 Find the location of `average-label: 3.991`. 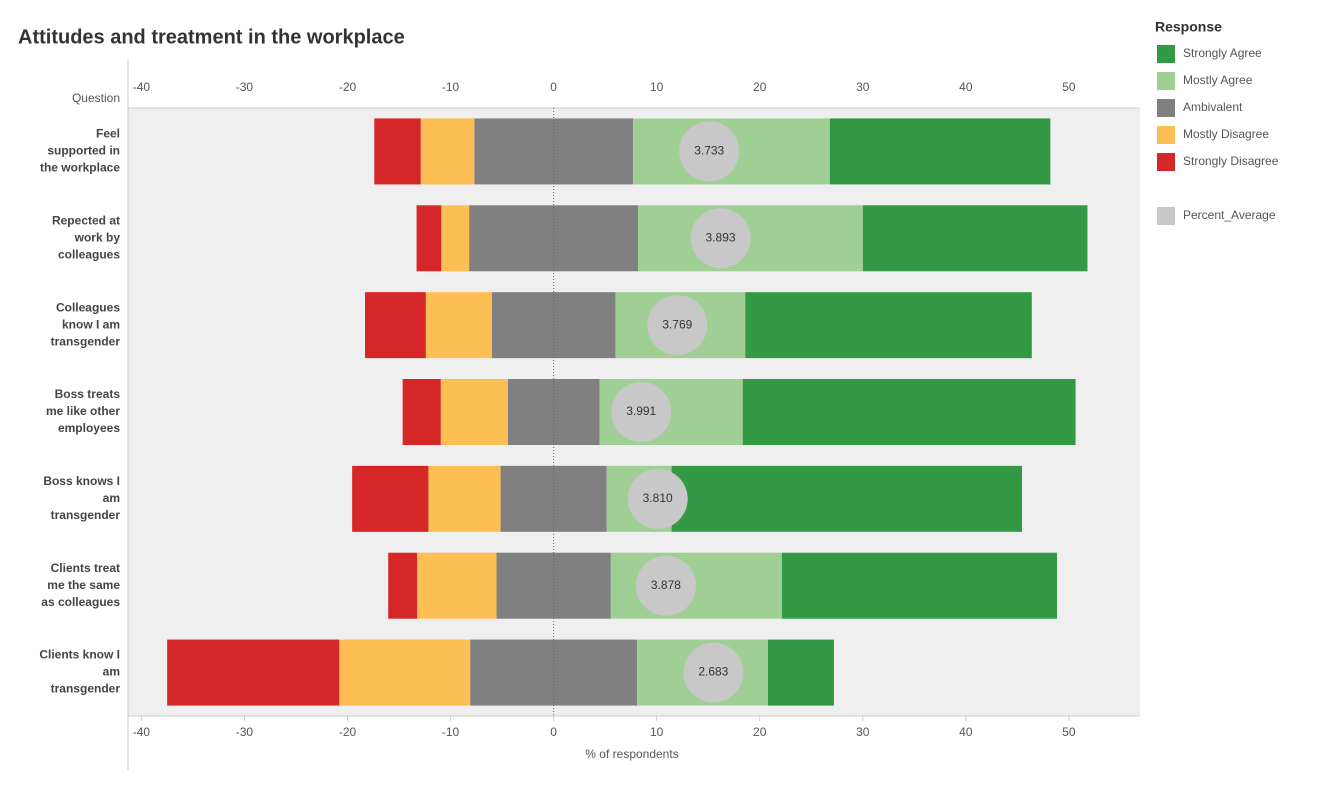

average-label: 3.991 is located at coordinates (641, 411).